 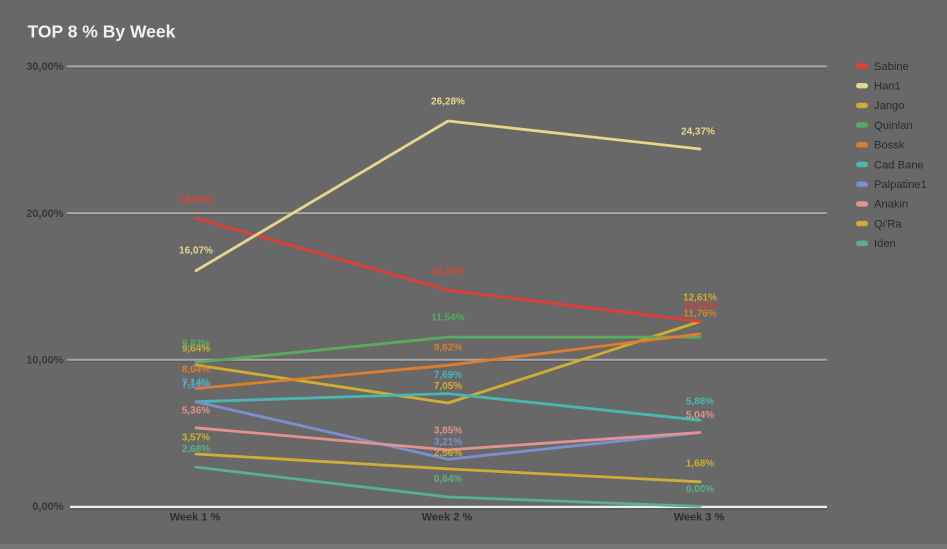 I want to click on svg-text: 16,07%, so click(x=196, y=251).